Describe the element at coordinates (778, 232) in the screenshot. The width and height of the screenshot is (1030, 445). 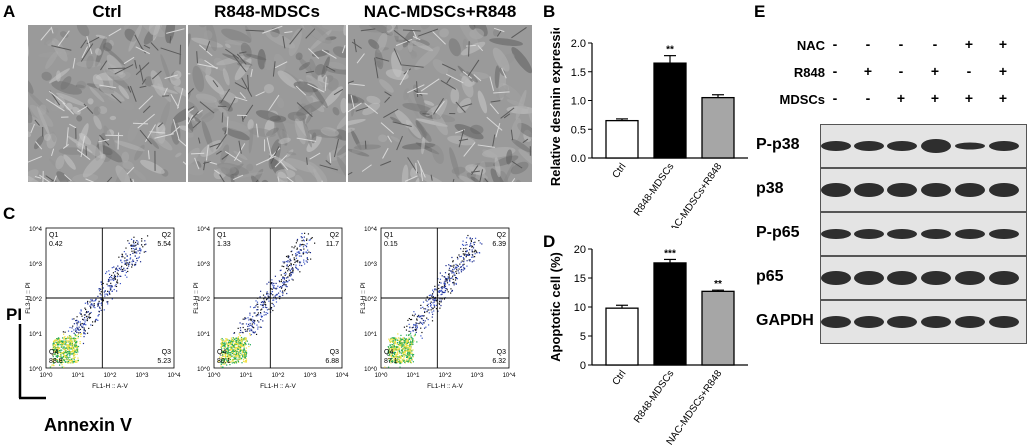
I see `protein-label: P-p65` at that location.